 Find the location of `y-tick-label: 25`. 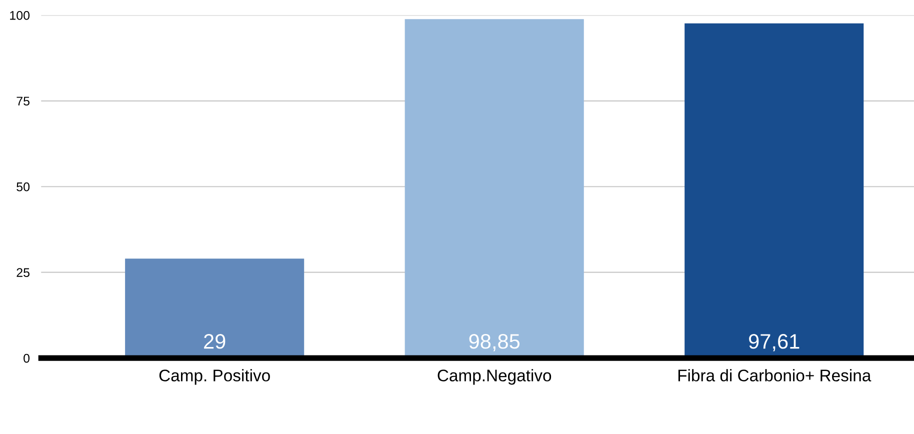

y-tick-label: 25 is located at coordinates (23, 272).